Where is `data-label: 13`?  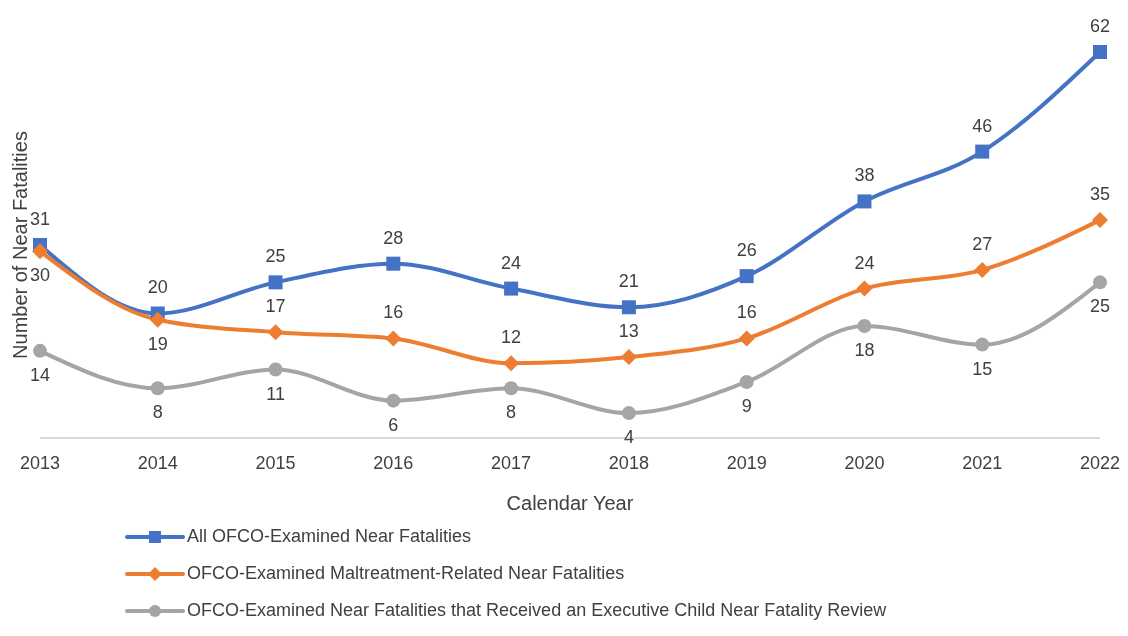
data-label: 13 is located at coordinates (628, 331).